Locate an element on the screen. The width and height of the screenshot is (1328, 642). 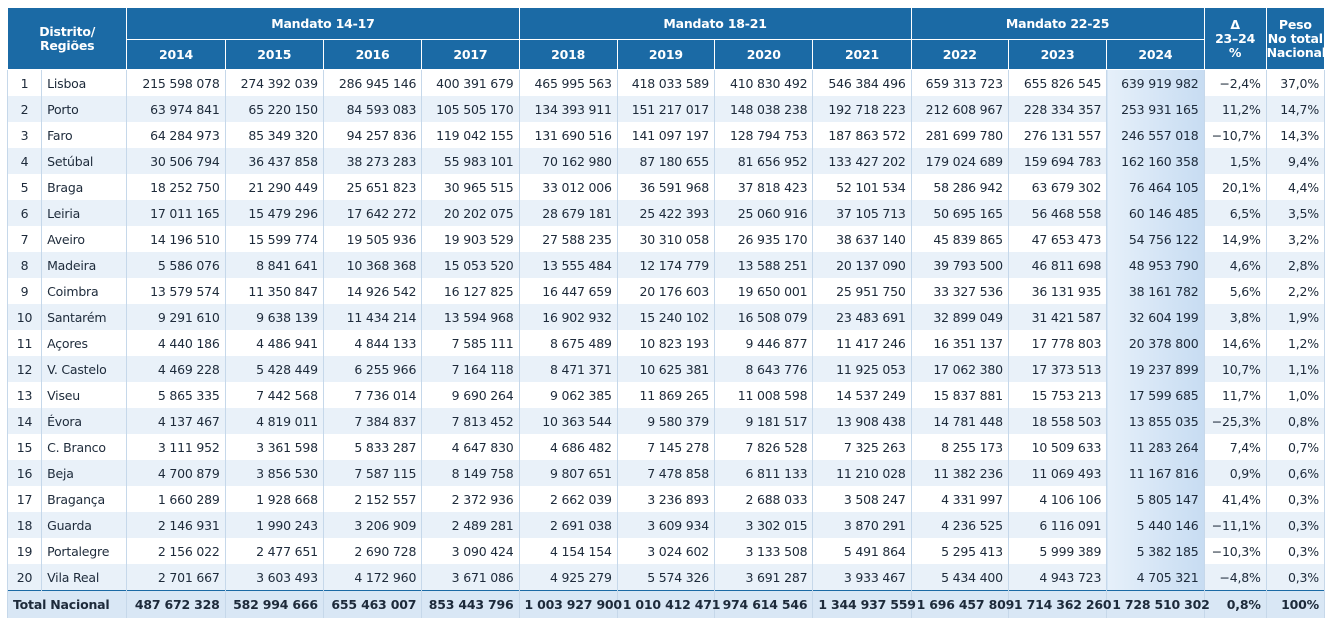
value-cell: 33 327 536 is located at coordinates (959, 291).